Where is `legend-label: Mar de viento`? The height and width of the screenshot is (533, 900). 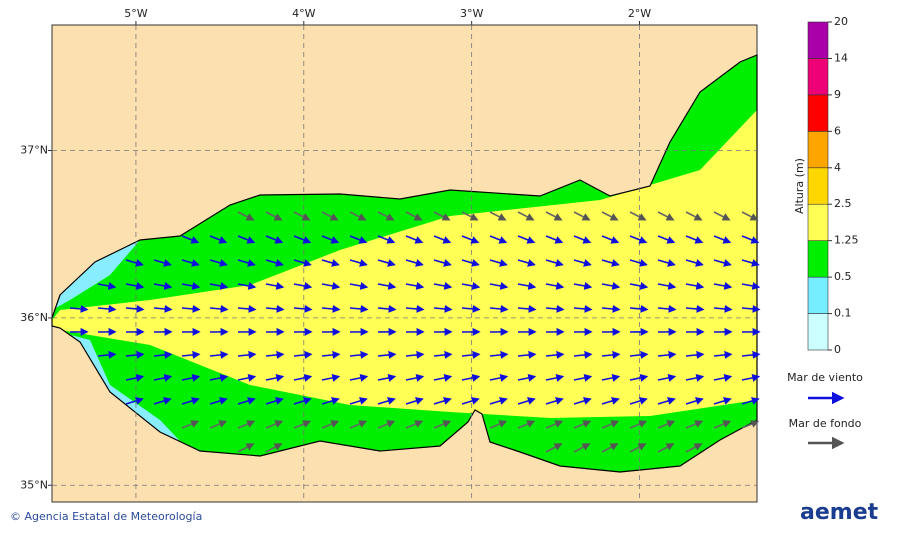 legend-label: Mar de viento is located at coordinates (825, 377).